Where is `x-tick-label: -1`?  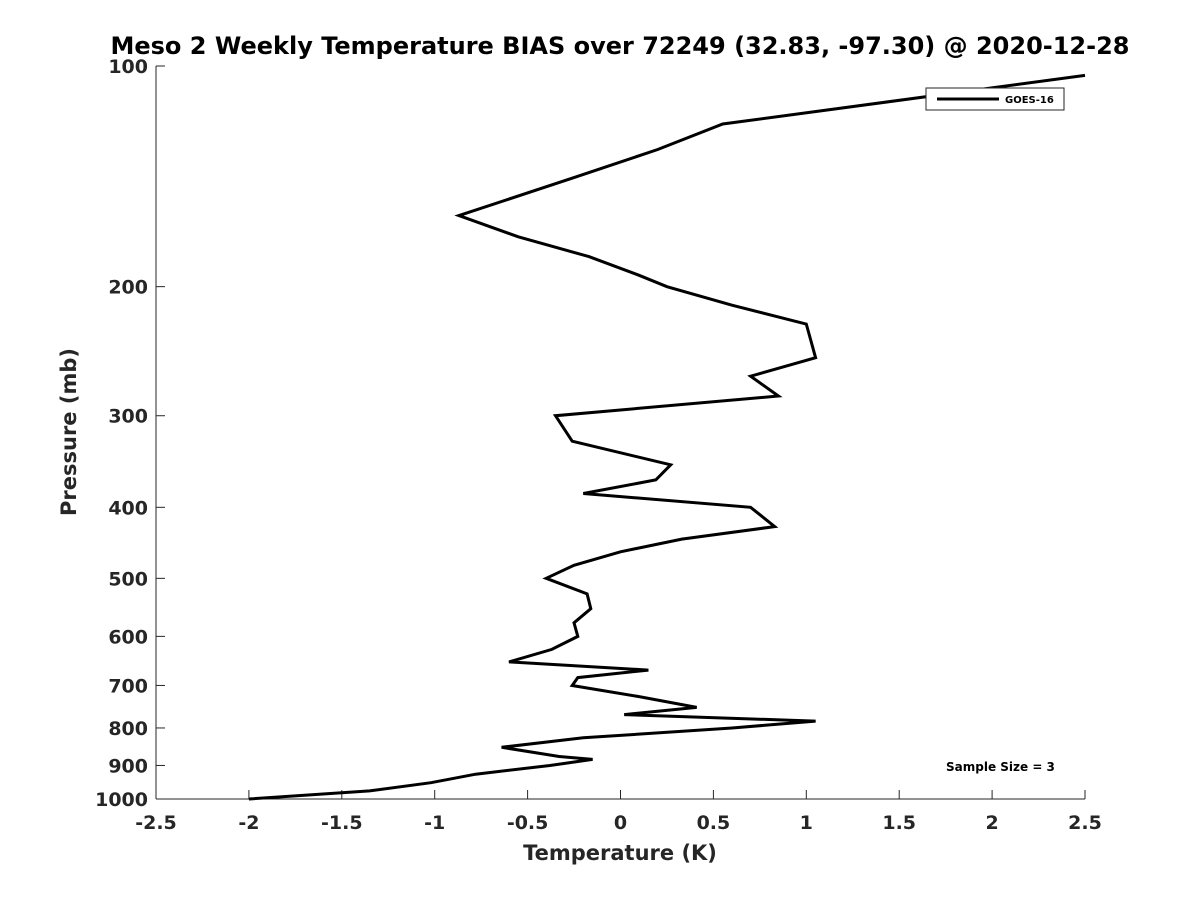 x-tick-label: -1 is located at coordinates (434, 823).